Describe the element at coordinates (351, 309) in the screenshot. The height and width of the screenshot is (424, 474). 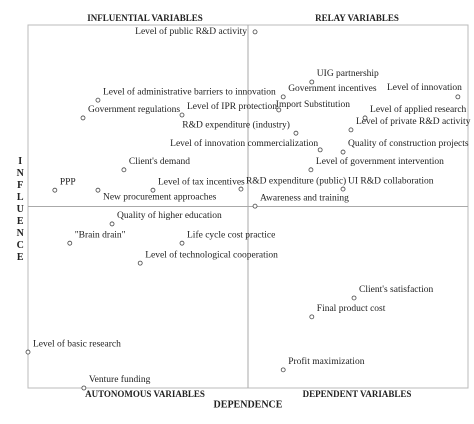
I see `point-label: Final product cost` at that location.